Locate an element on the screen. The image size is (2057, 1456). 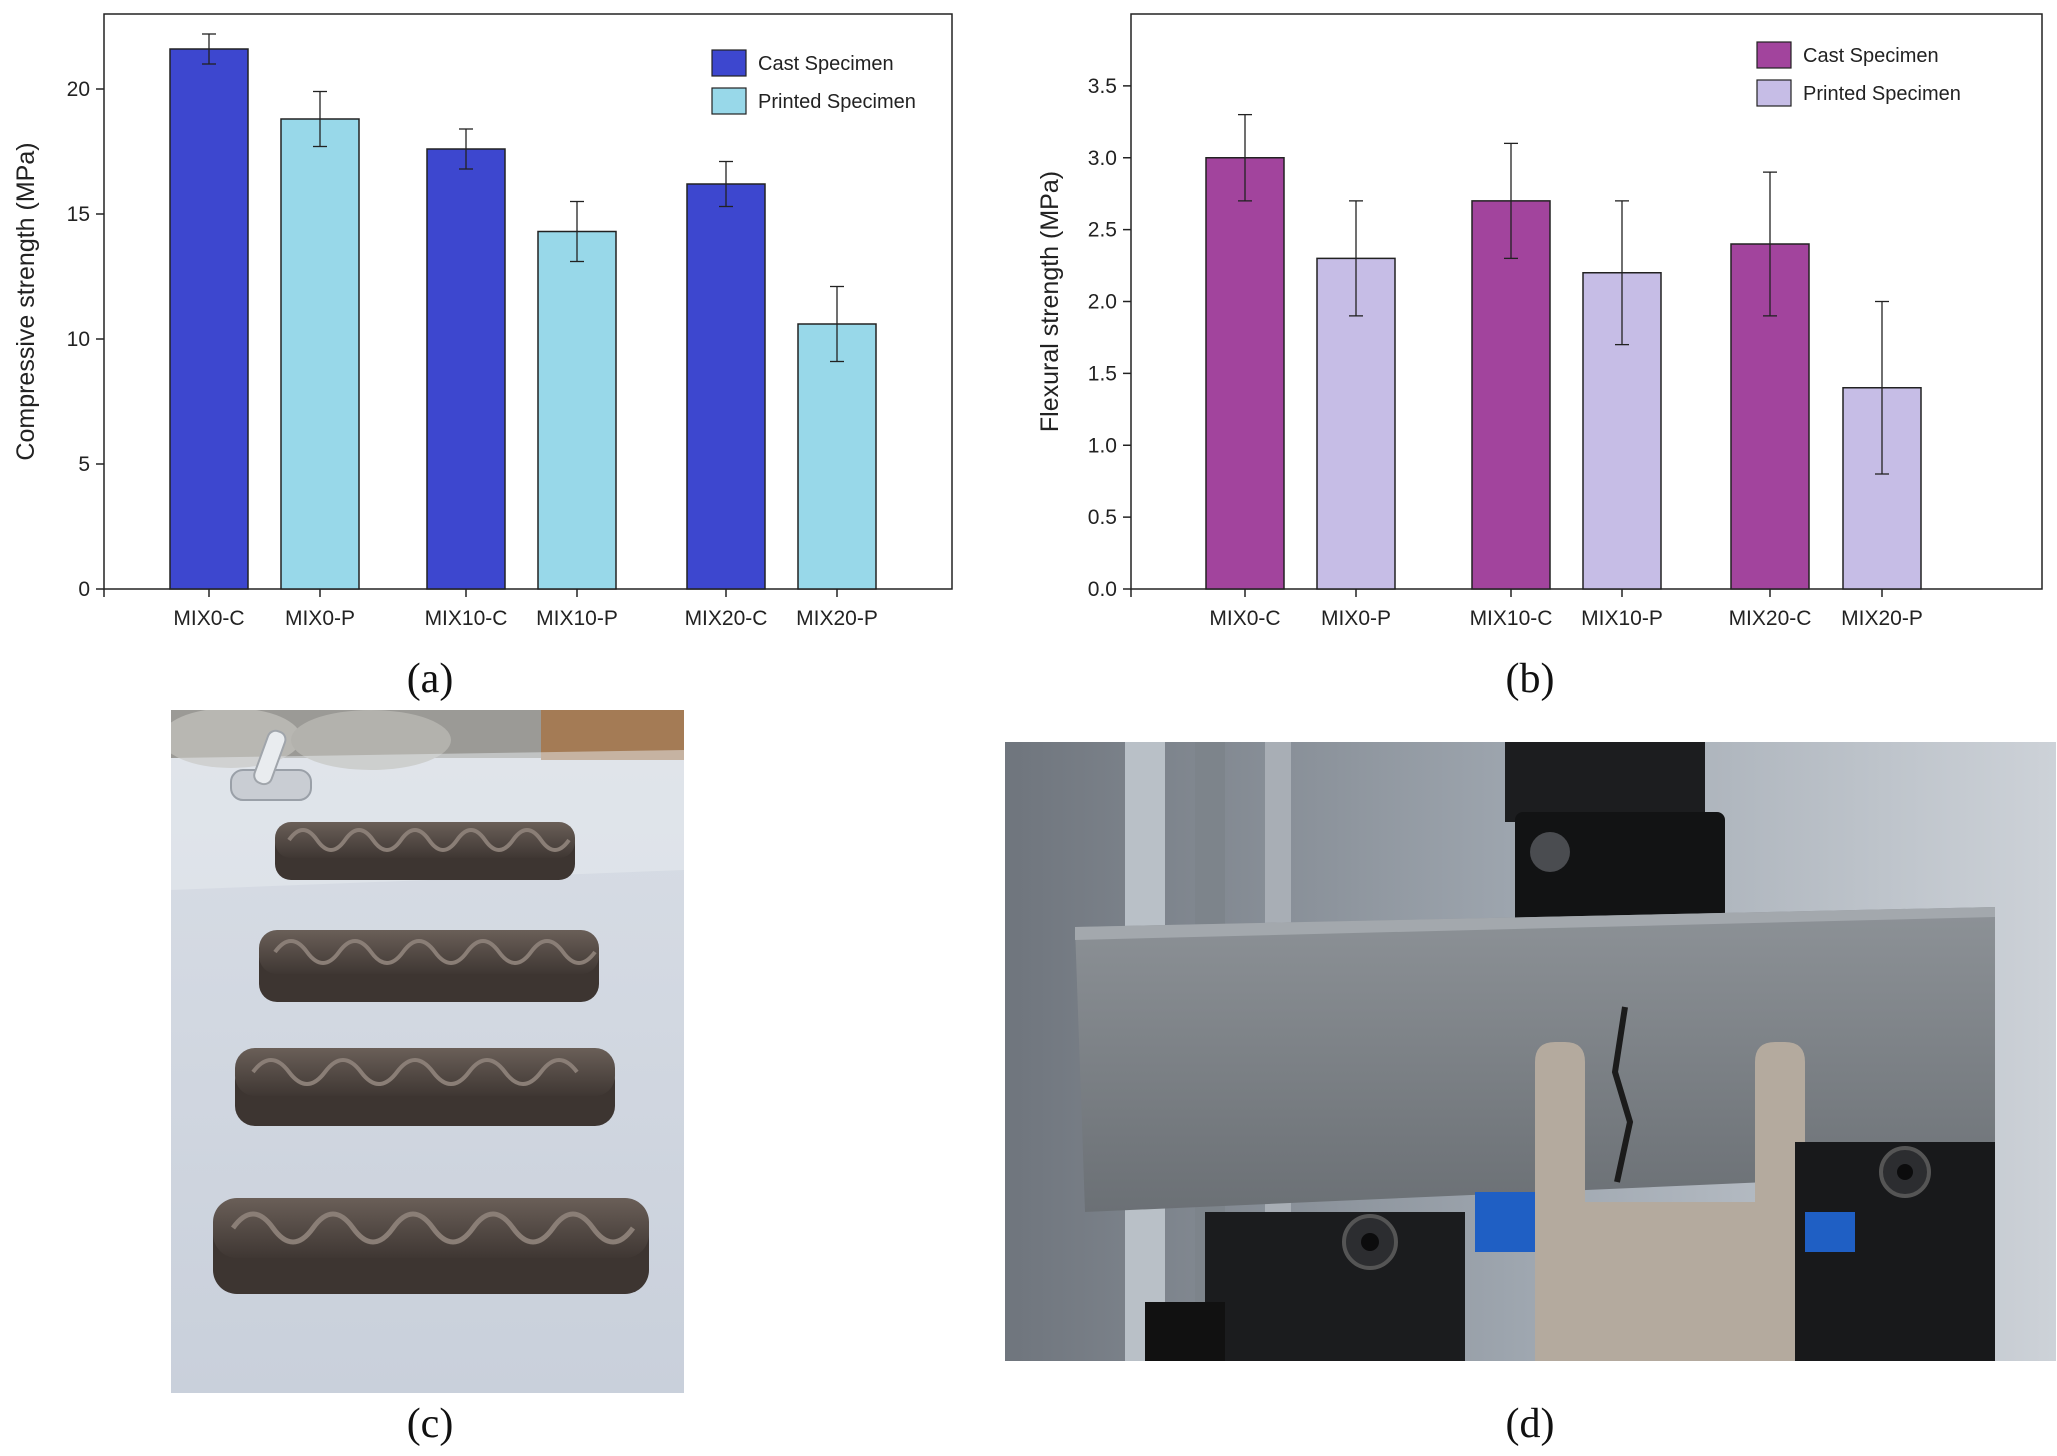
bar-a-mix10-c is located at coordinates (466, 369).